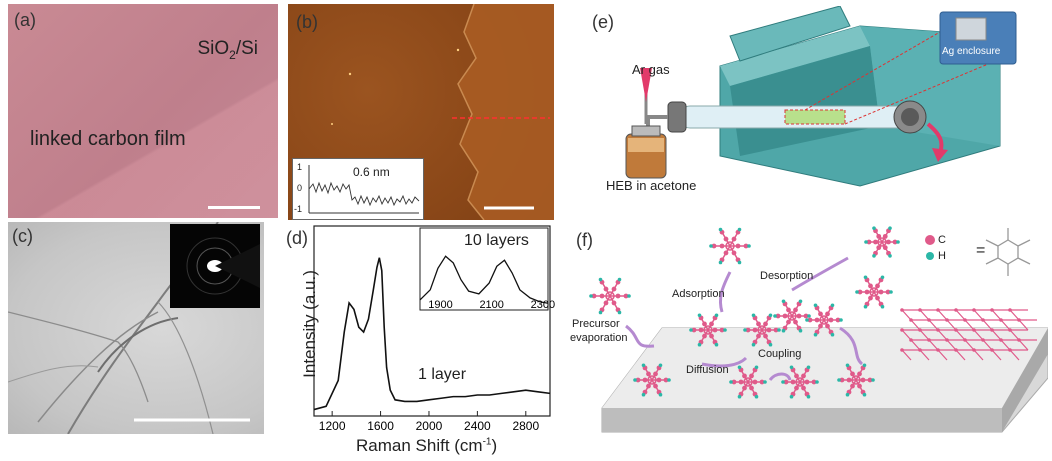 This screenshot has height=461, width=1052. Describe the element at coordinates (525, 426) in the screenshot. I see `x-tick-label: 2800` at that location.